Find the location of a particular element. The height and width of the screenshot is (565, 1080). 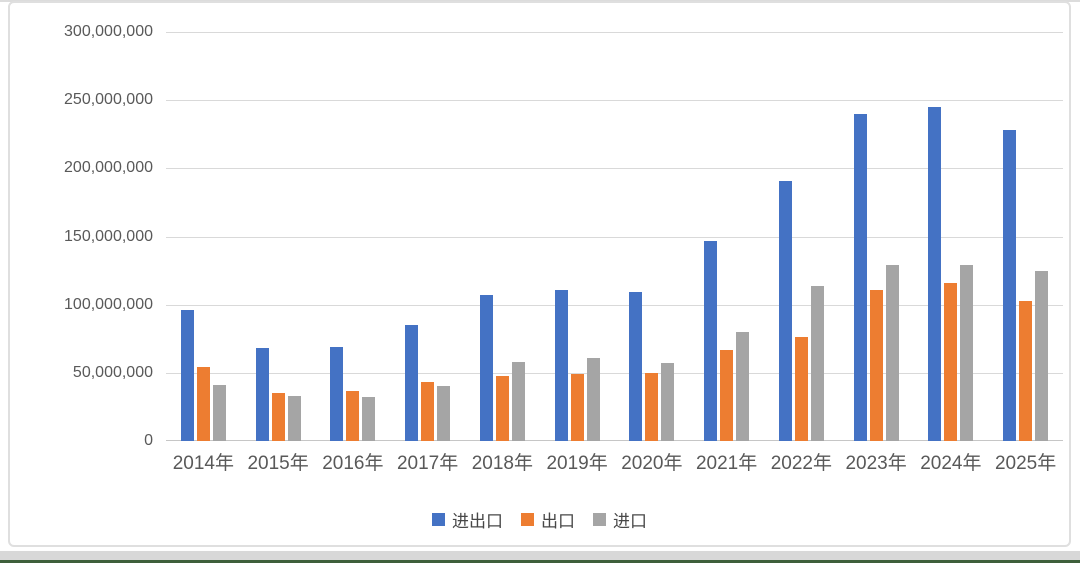

bottom-green-strip is located at coordinates (540, 561).